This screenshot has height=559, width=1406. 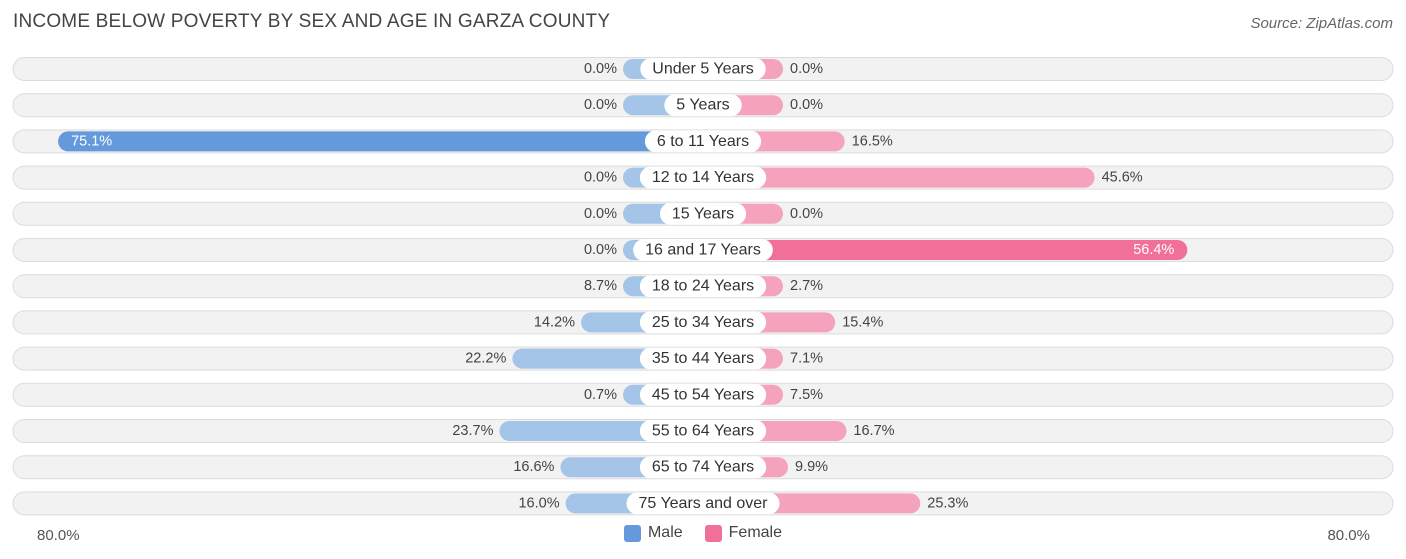 I want to click on data-label-female: 7.5%, so click(x=806, y=395).